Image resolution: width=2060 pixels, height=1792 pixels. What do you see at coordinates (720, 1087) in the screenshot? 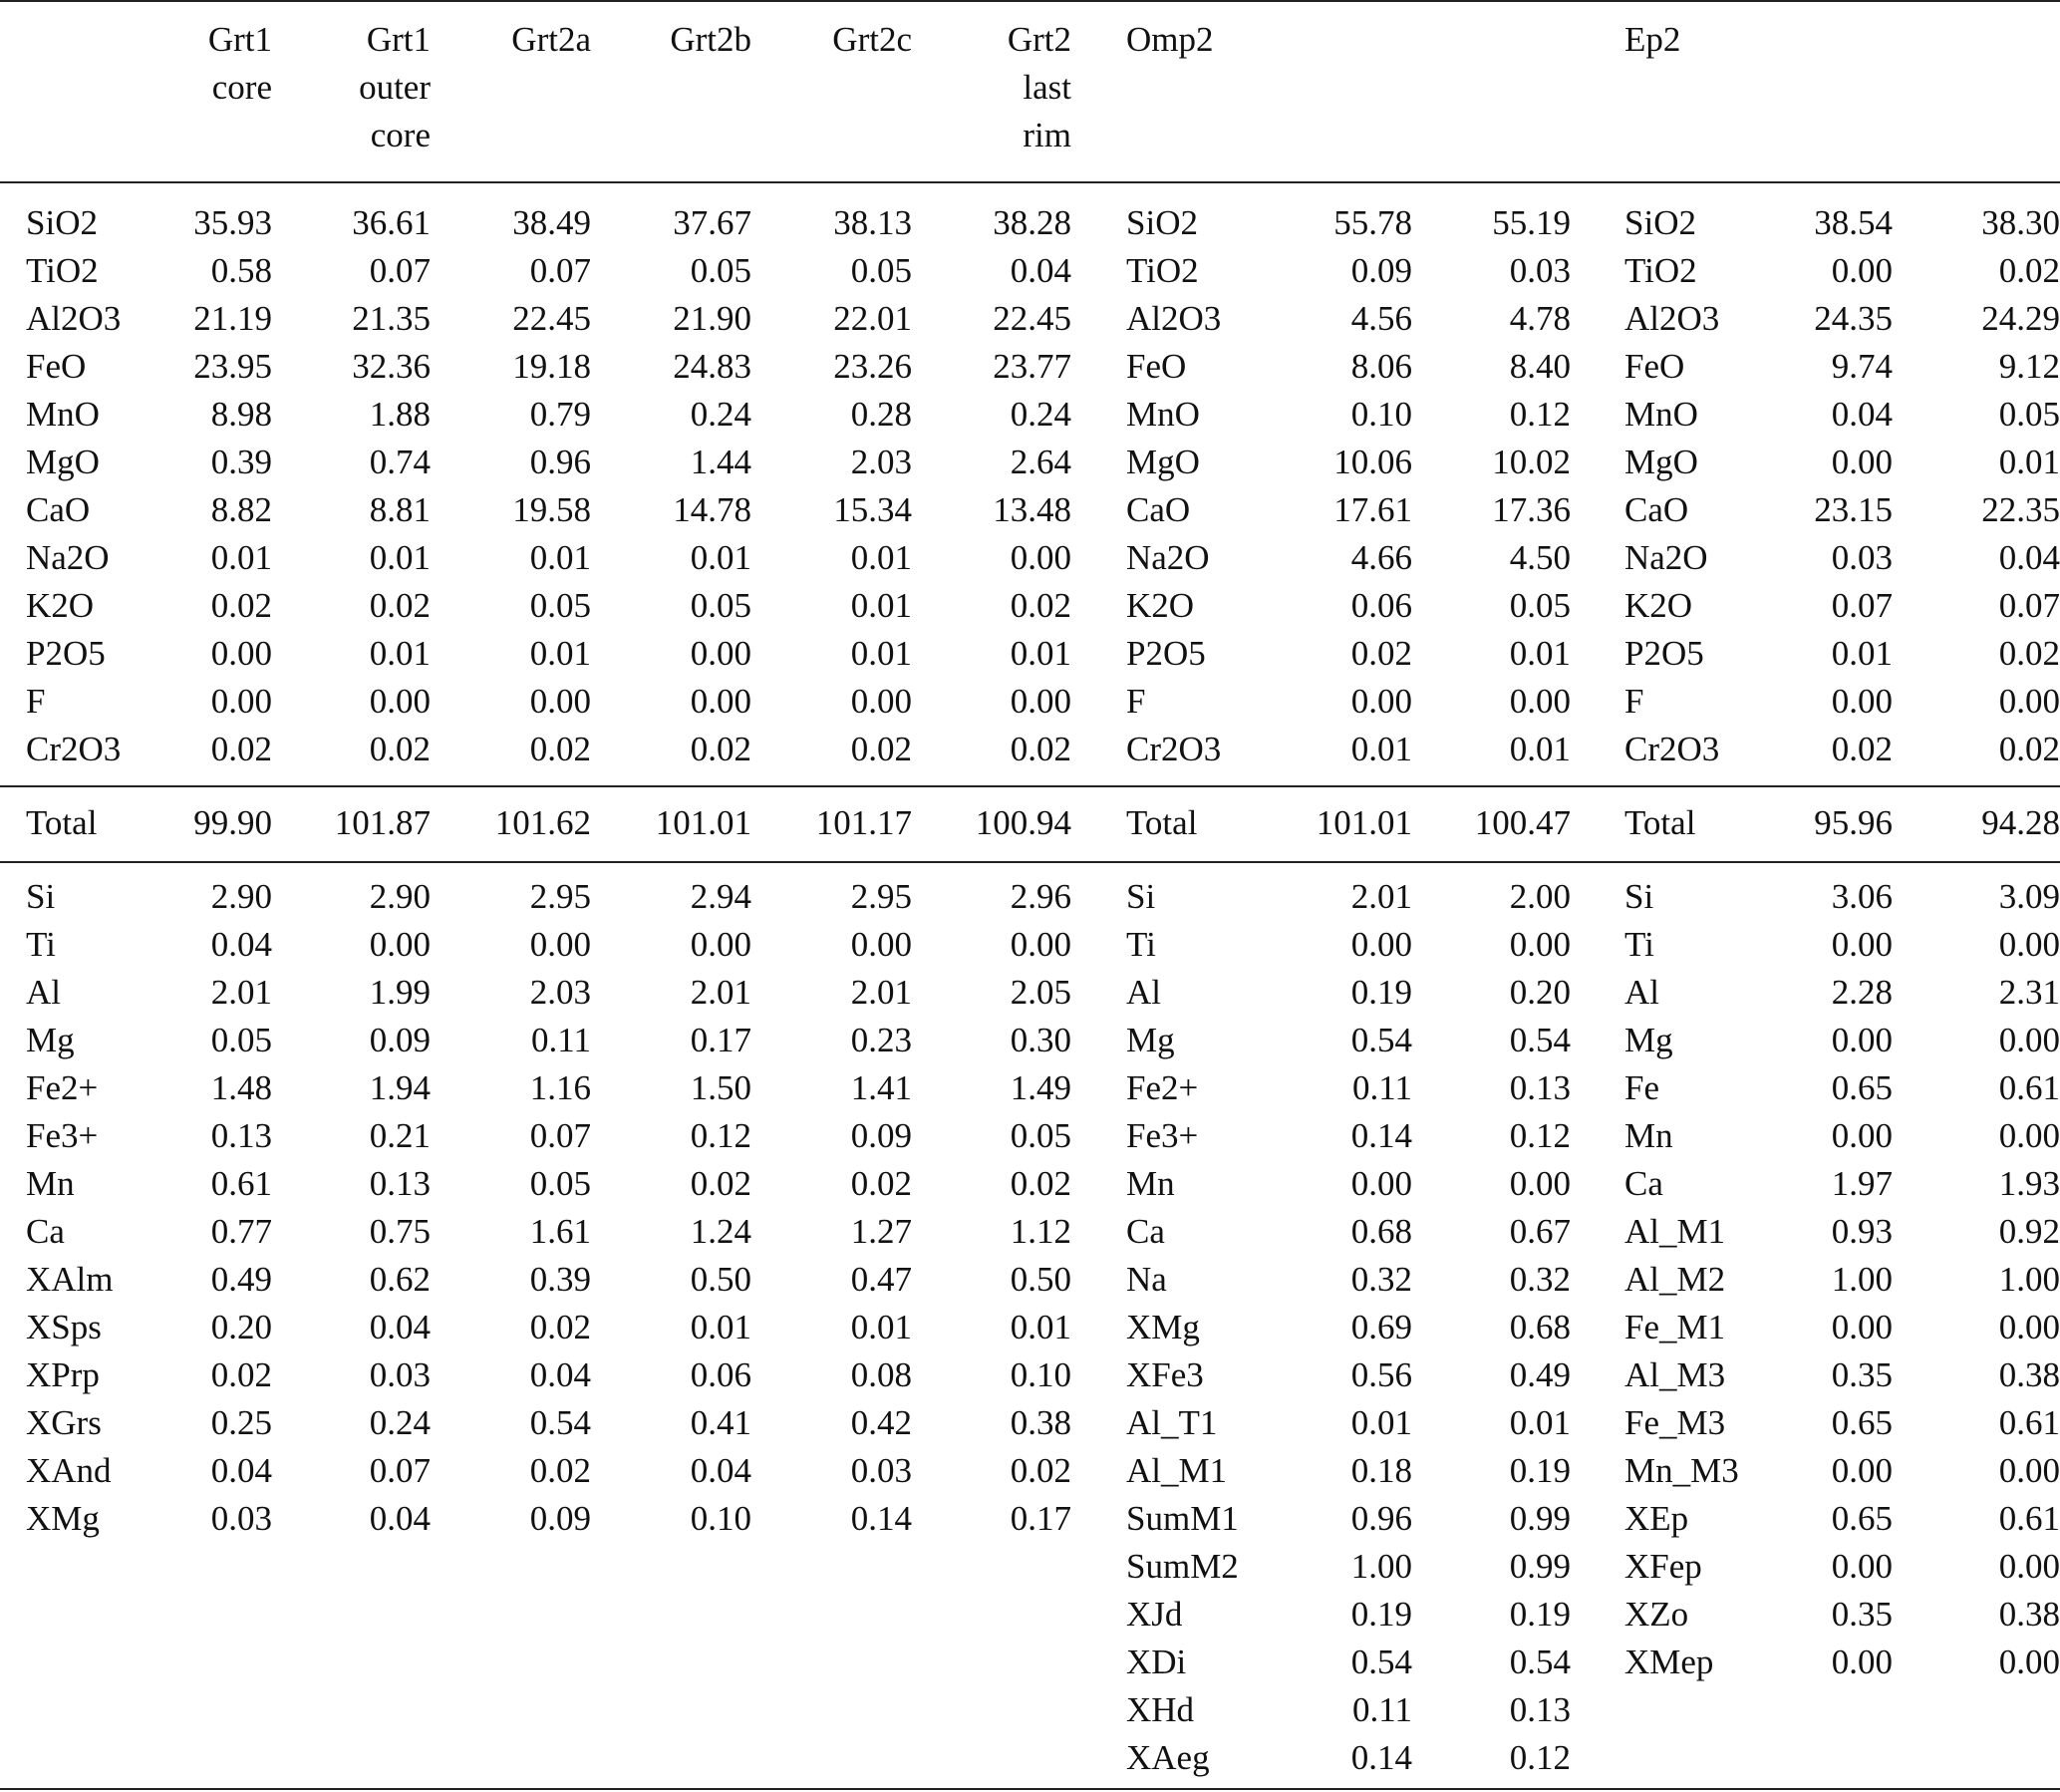
I see `garnet-value: 1.50` at bounding box center [720, 1087].